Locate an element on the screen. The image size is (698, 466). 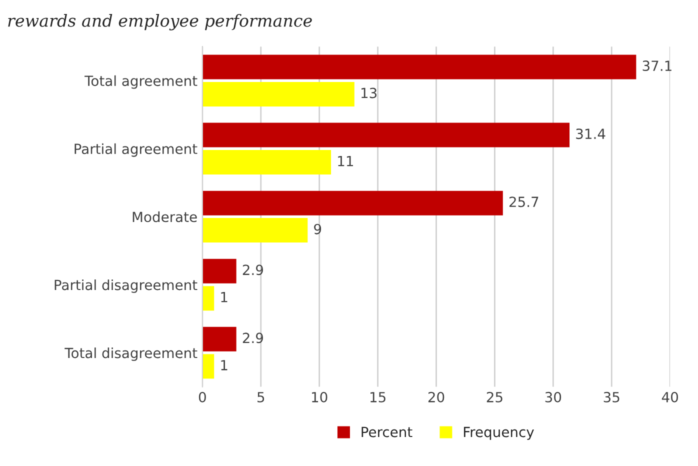
data-label: 25.7 is located at coordinates (523, 202).